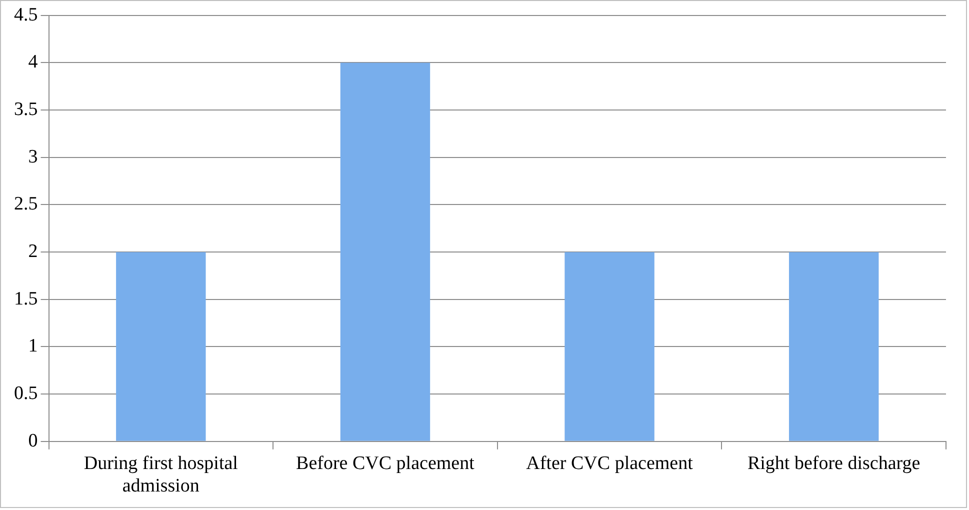 The width and height of the screenshot is (969, 510). What do you see at coordinates (33, 251) in the screenshot?
I see `y-tick-label: 2` at bounding box center [33, 251].